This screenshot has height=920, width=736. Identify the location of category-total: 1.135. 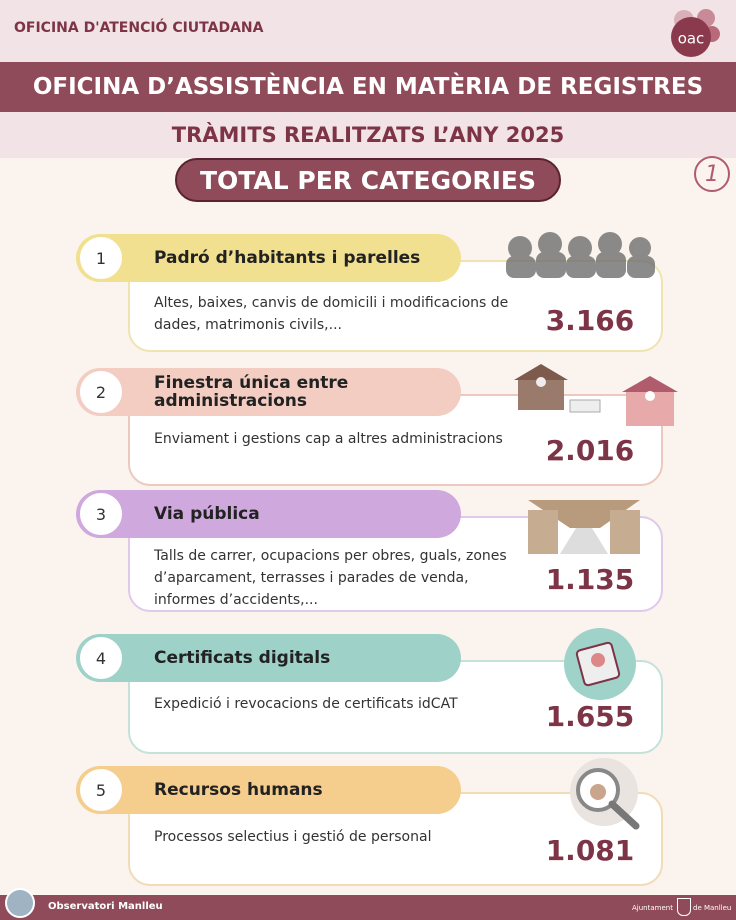
(590, 579).